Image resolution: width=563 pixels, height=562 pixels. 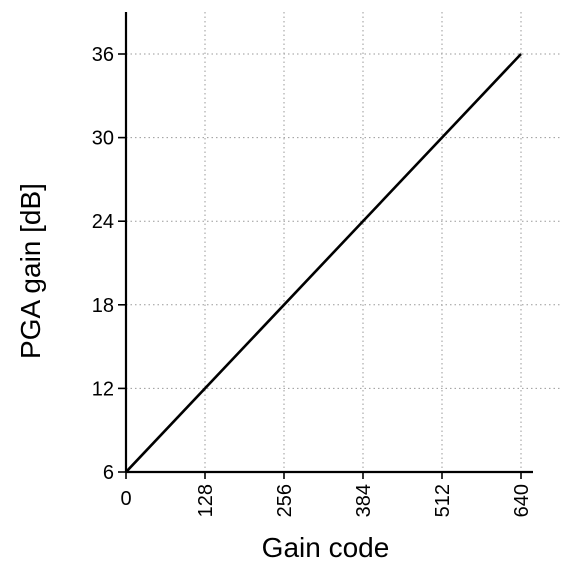 I want to click on x-tick-label: 512, so click(x=443, y=500).